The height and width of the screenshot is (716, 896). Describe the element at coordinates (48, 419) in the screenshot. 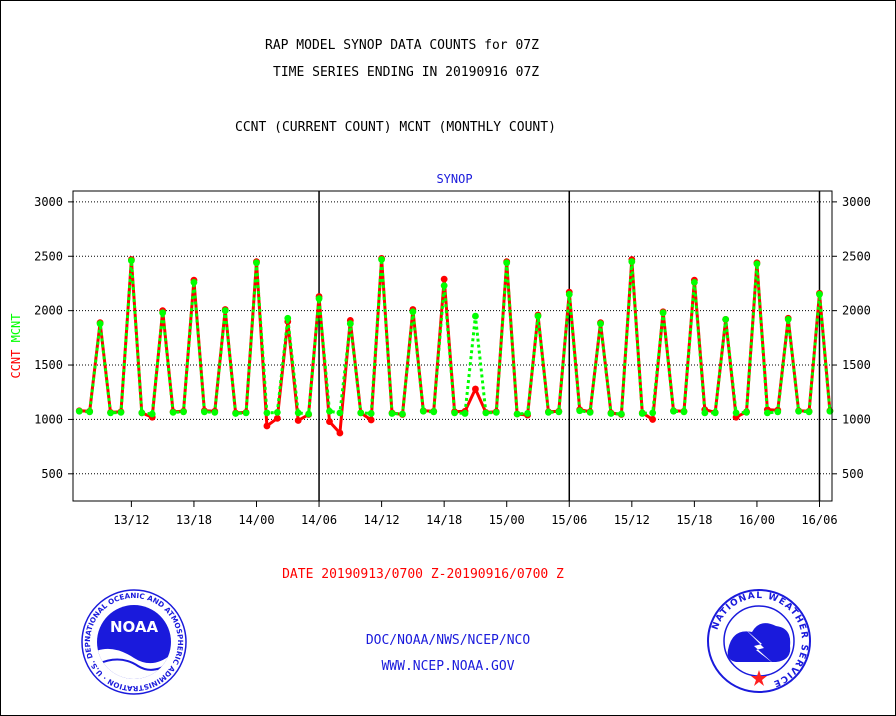

I see `ytick-label-left: 1000` at that location.